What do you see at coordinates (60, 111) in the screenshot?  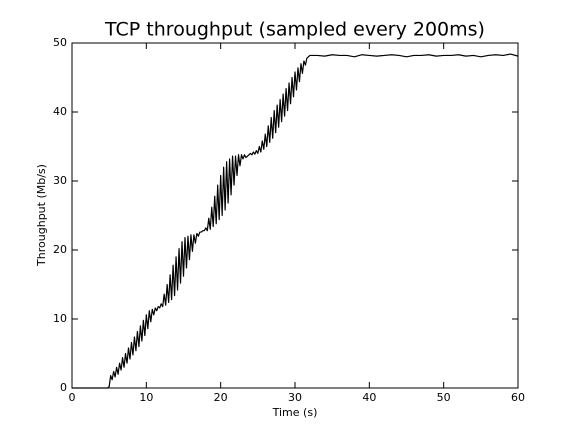 I see `y-tick-label: 40` at bounding box center [60, 111].